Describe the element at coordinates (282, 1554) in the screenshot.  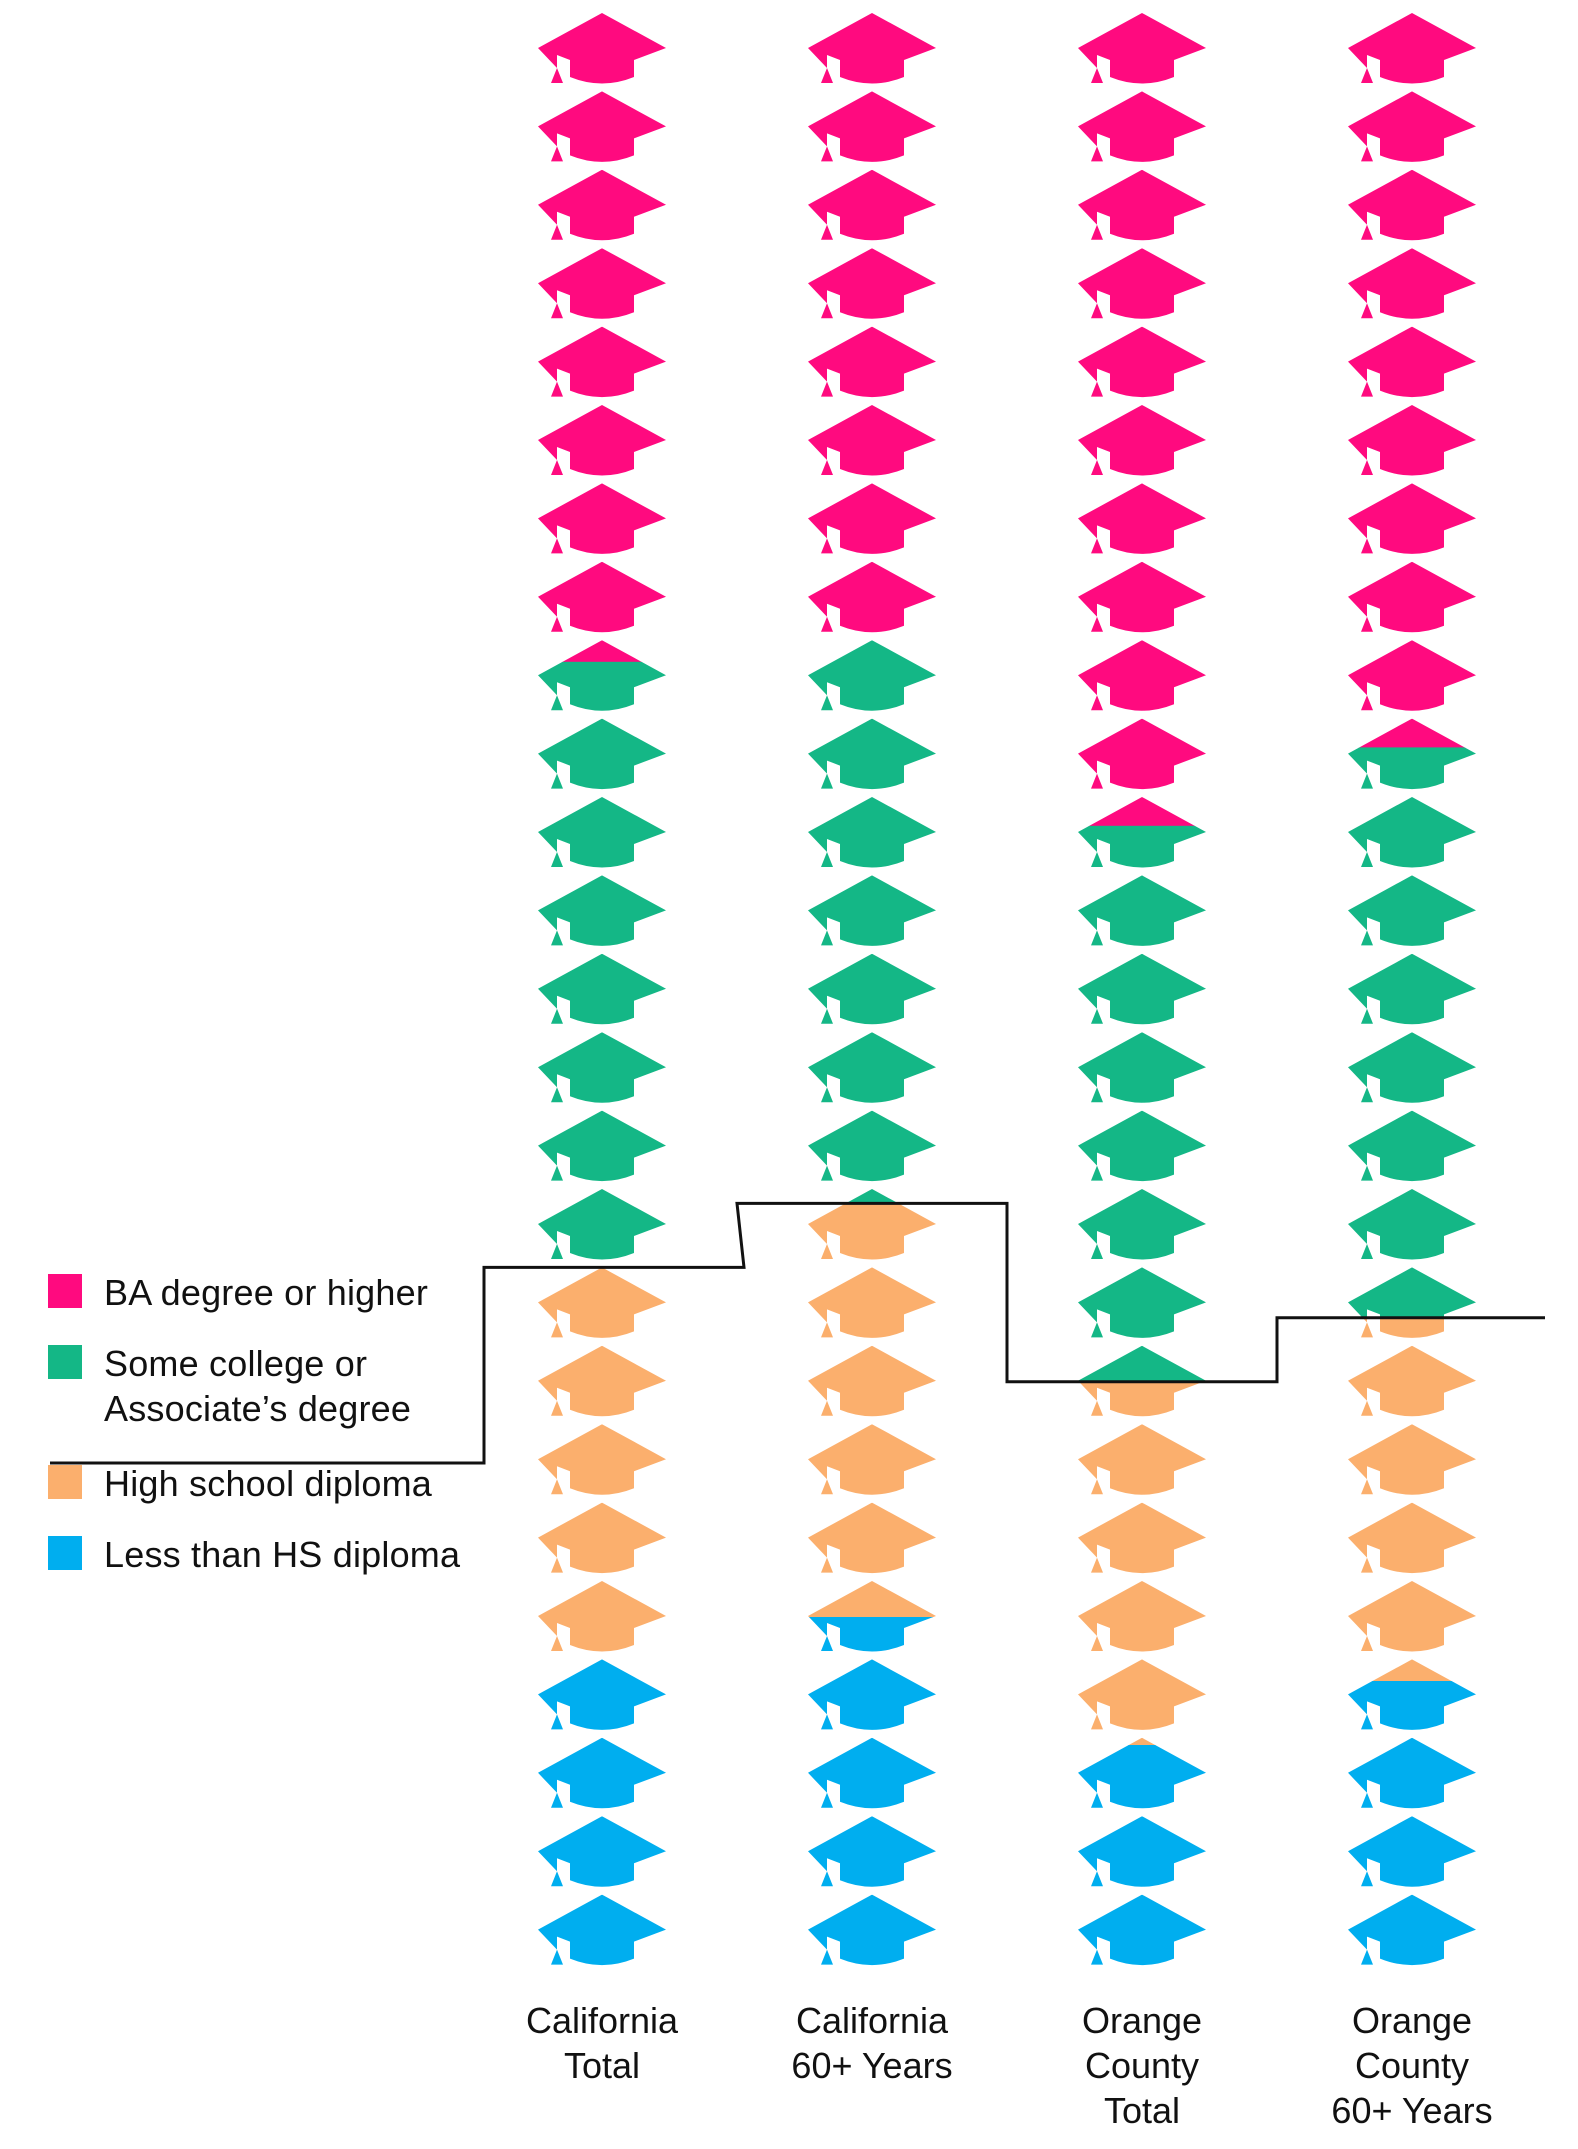
I see `legend-label-less-than-hs: Less than HS diploma` at that location.